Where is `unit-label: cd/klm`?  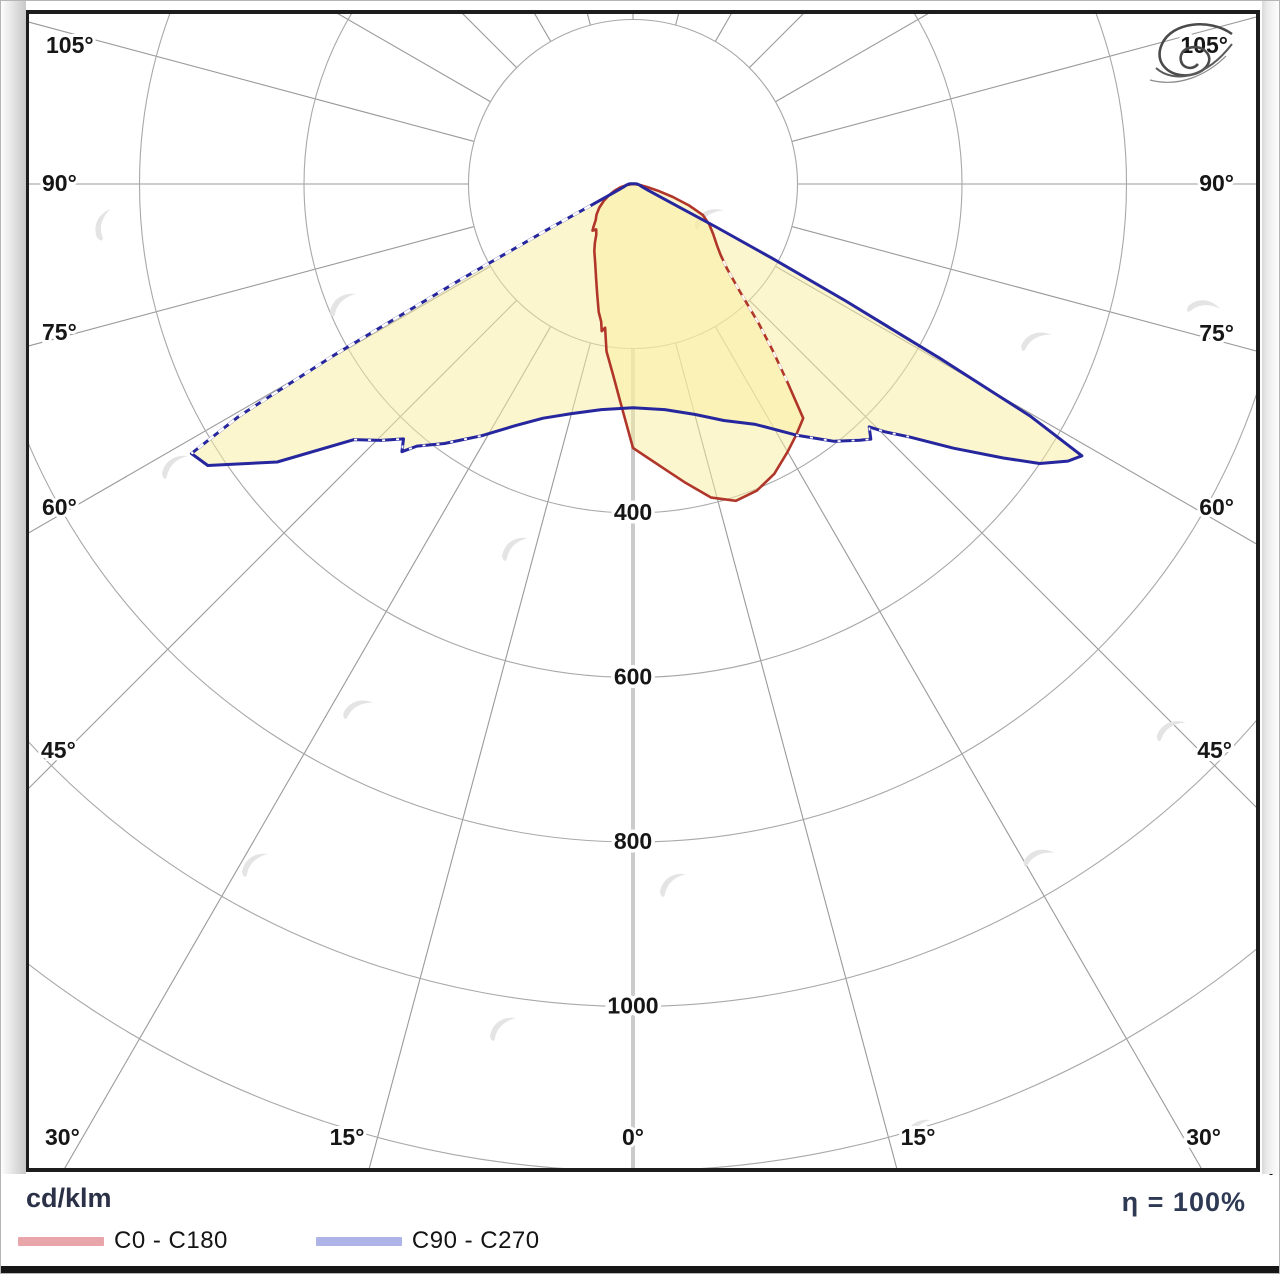 unit-label: cd/klm is located at coordinates (69, 1198).